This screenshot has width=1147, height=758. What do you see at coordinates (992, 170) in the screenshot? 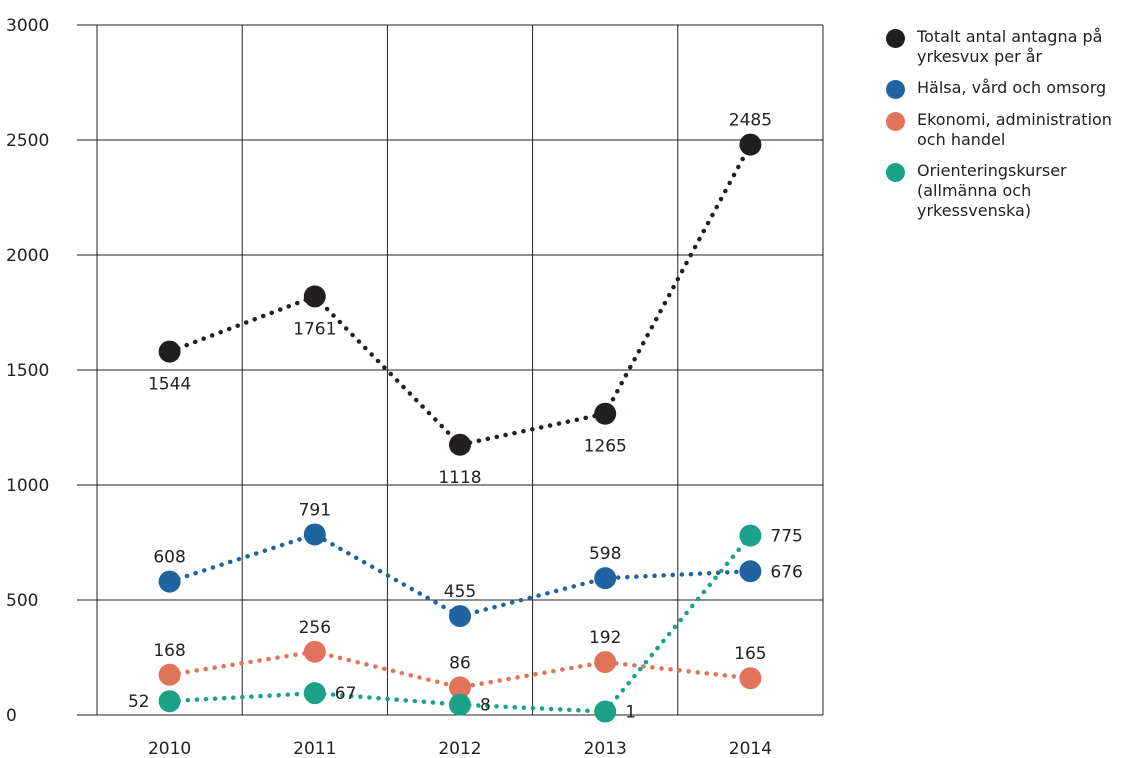
I see `legend-label-line: Orienteringskurser` at bounding box center [992, 170].